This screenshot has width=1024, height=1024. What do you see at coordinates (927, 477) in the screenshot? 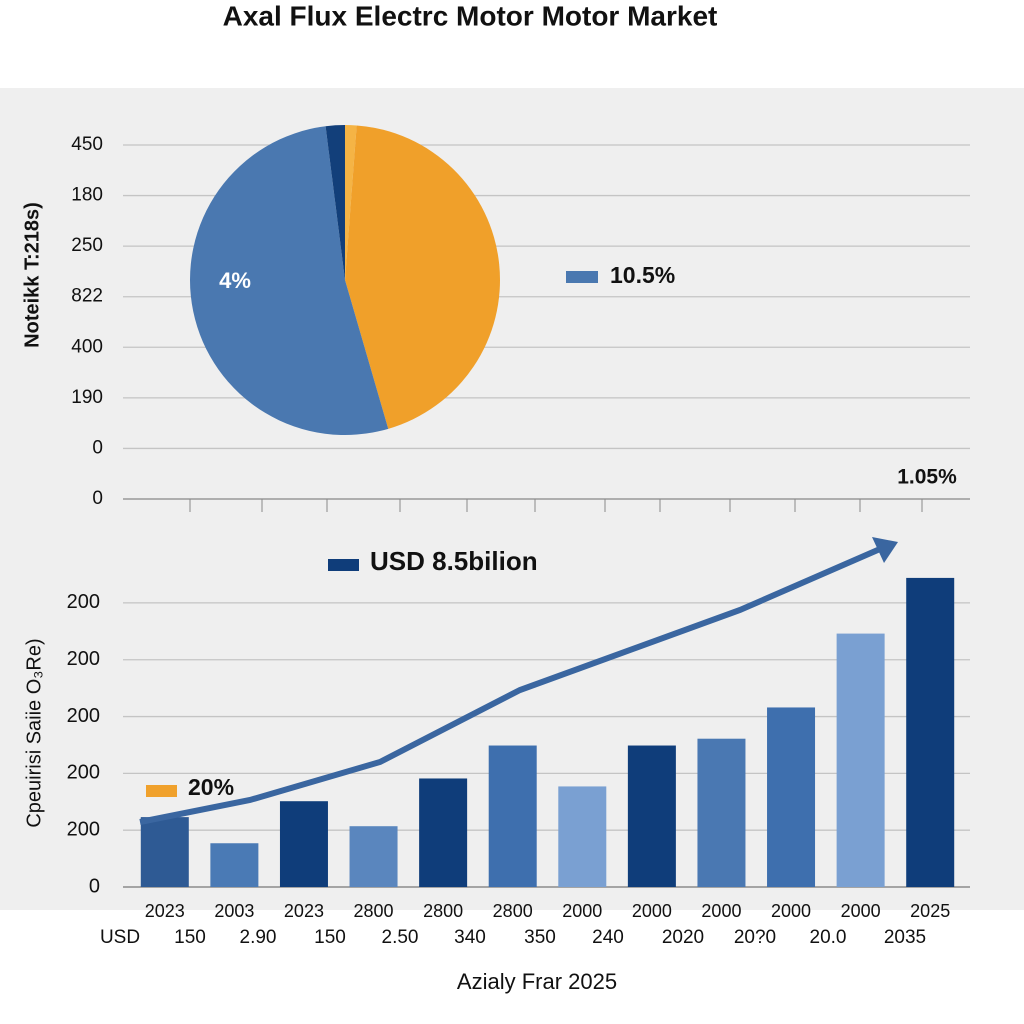
I see `corner-label: 1.05%` at bounding box center [927, 477].